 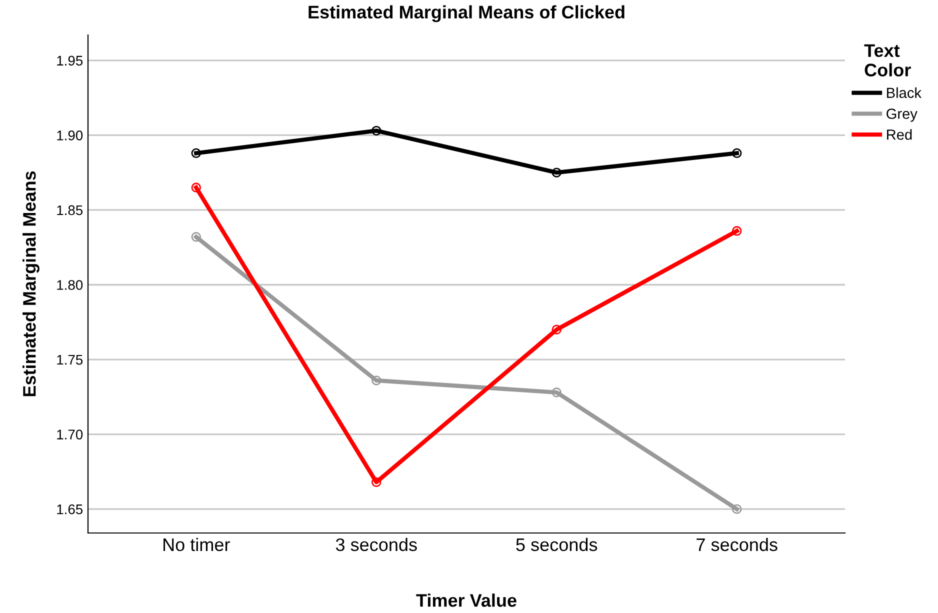 I want to click on y-axis-title: Estimated Marginal Means, so click(x=31, y=283).